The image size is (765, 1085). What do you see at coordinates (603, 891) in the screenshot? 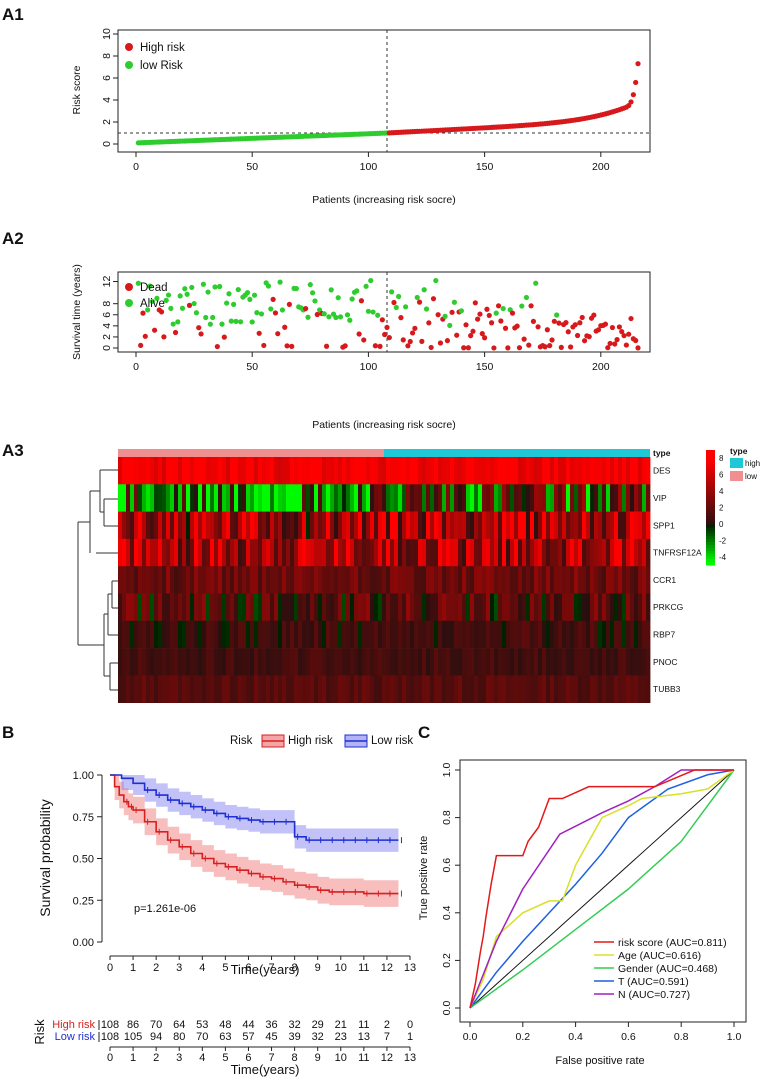
I see `roc-plot-frame` at bounding box center [603, 891].